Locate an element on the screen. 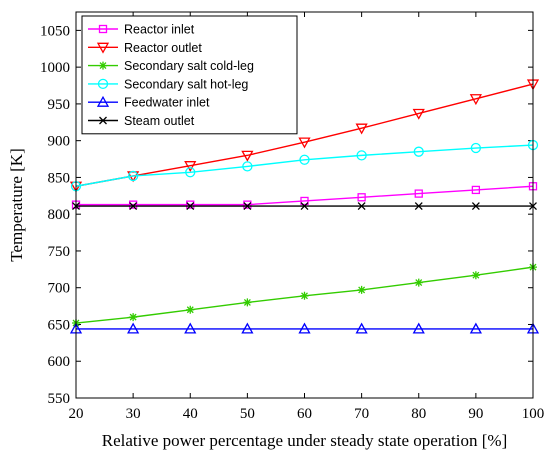 The width and height of the screenshot is (550, 454). y-tick-label: 750 is located at coordinates (59, 252).